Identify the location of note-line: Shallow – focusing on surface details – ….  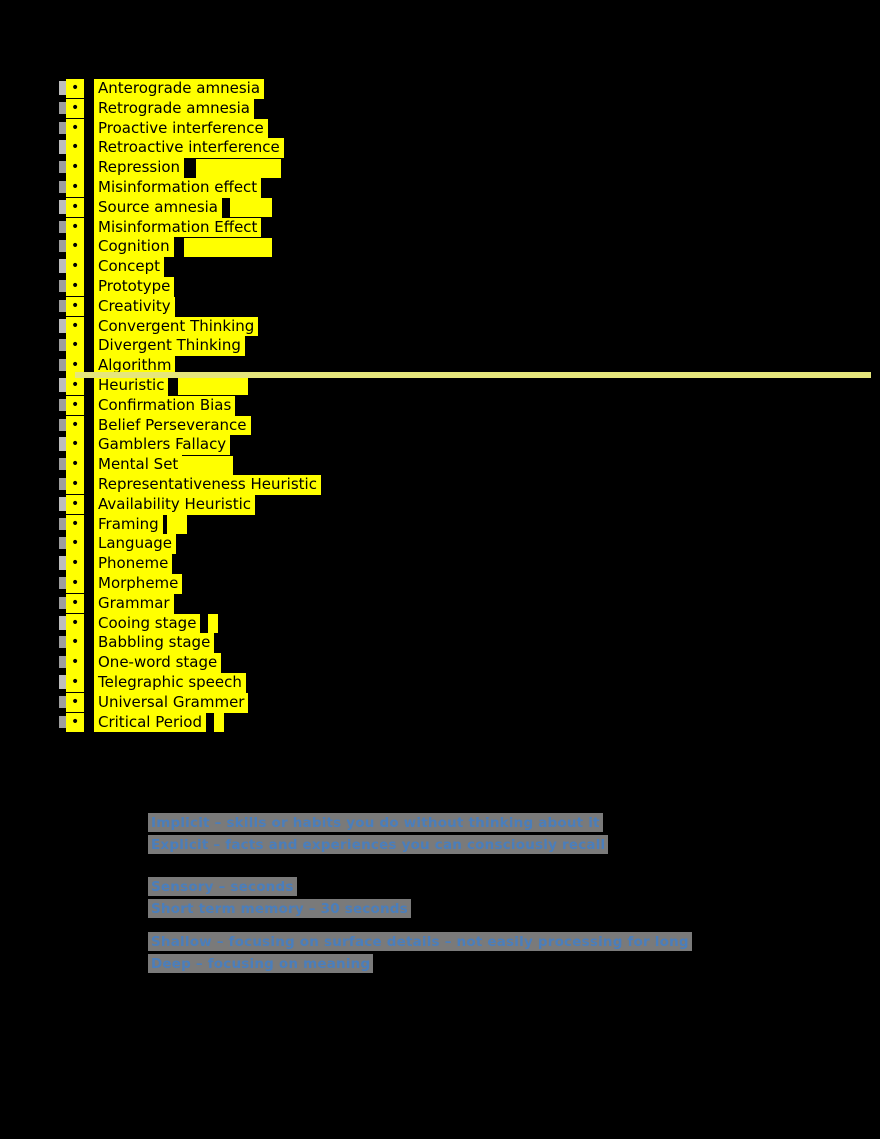
(420, 942).